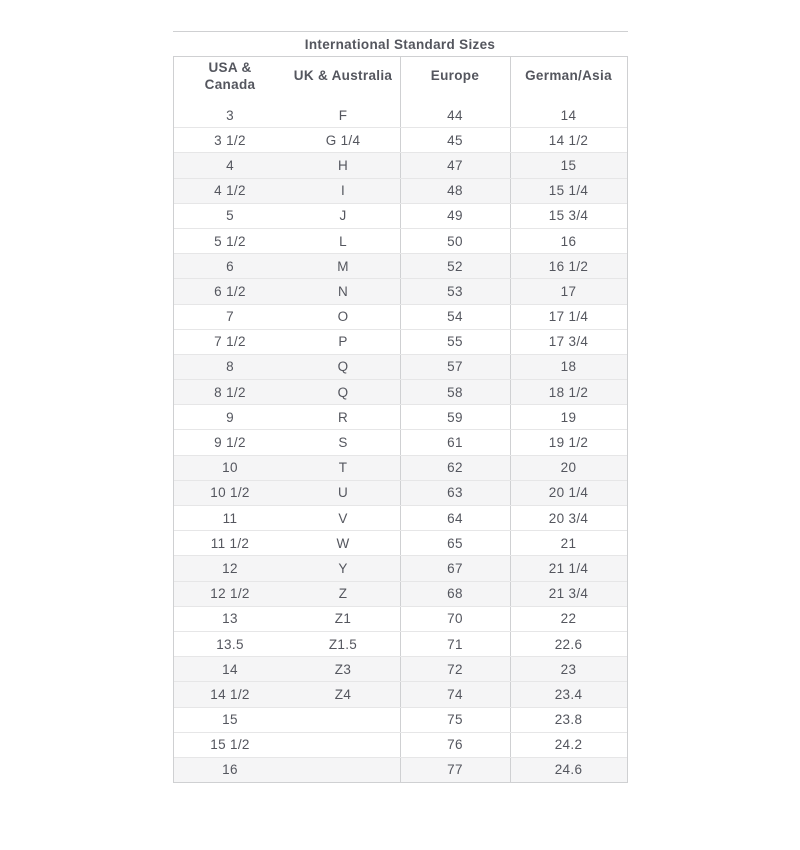 This screenshot has width=800, height=850. What do you see at coordinates (400, 44) in the screenshot?
I see `table-title: International Standard Sizes` at bounding box center [400, 44].